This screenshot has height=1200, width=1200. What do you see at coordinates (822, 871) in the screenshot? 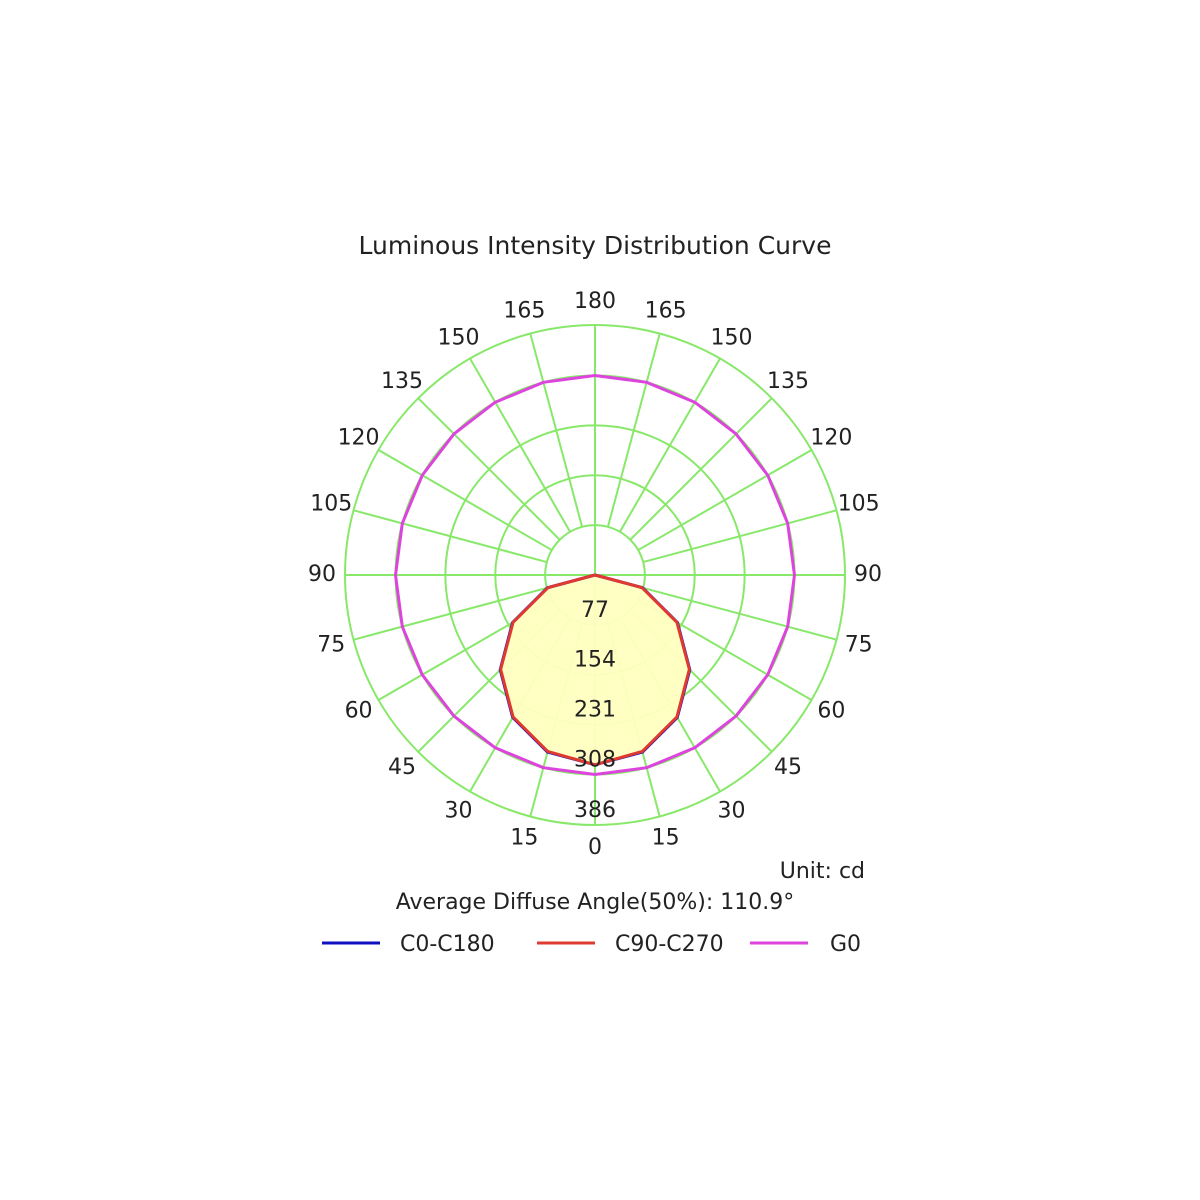
I see `unit-note: Unit: cd` at bounding box center [822, 871].